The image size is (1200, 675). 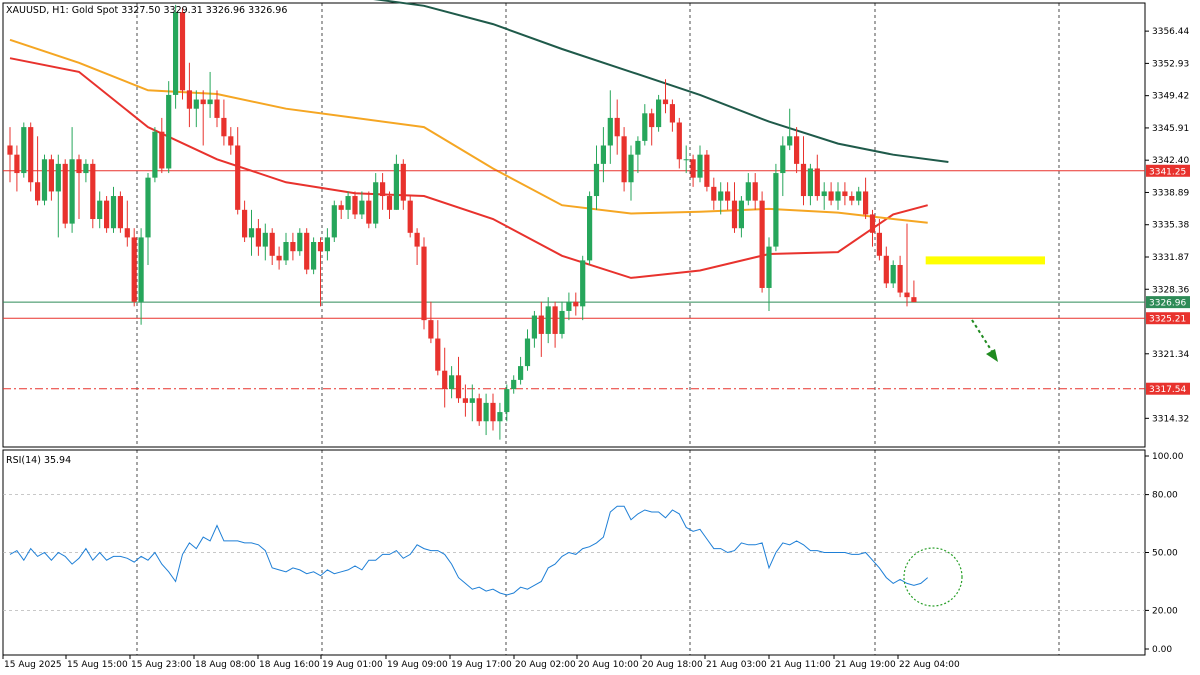 I want to click on arrow-head, so click(x=992, y=355).